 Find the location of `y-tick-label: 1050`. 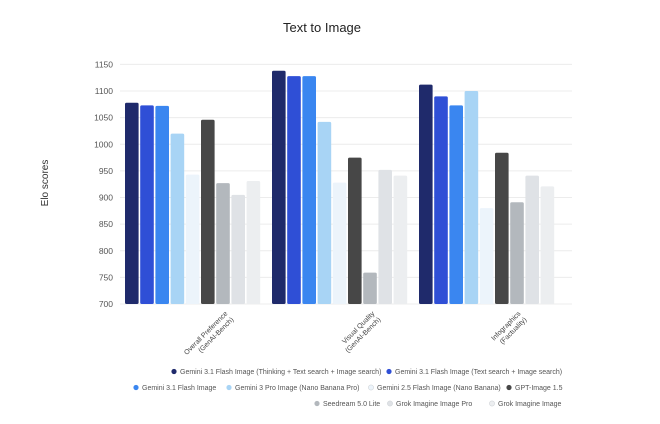

y-tick-label: 1050 is located at coordinates (103, 118).